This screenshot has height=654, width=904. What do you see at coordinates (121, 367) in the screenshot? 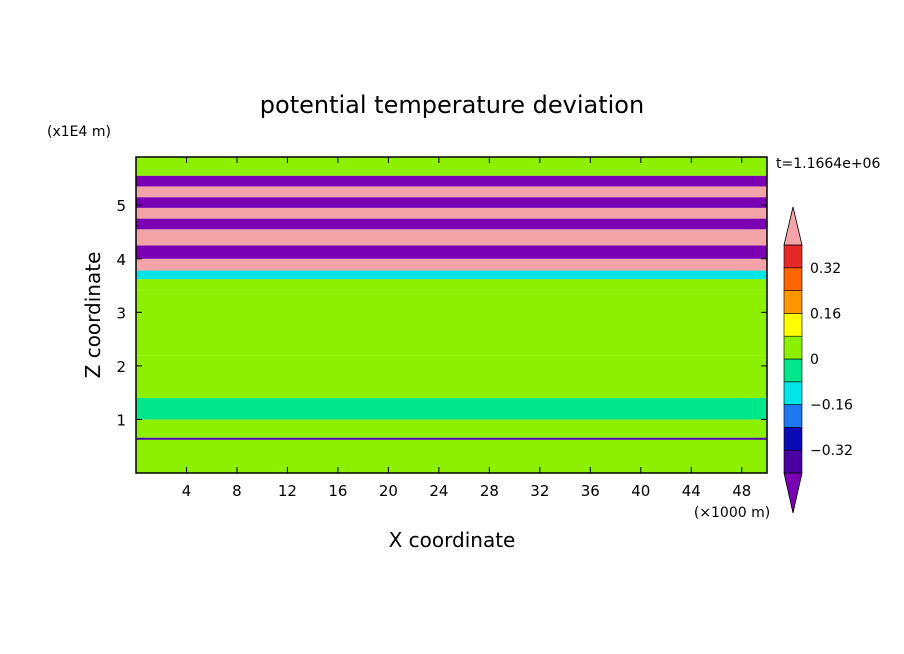
I see `y-tick-label: 2` at bounding box center [121, 367].